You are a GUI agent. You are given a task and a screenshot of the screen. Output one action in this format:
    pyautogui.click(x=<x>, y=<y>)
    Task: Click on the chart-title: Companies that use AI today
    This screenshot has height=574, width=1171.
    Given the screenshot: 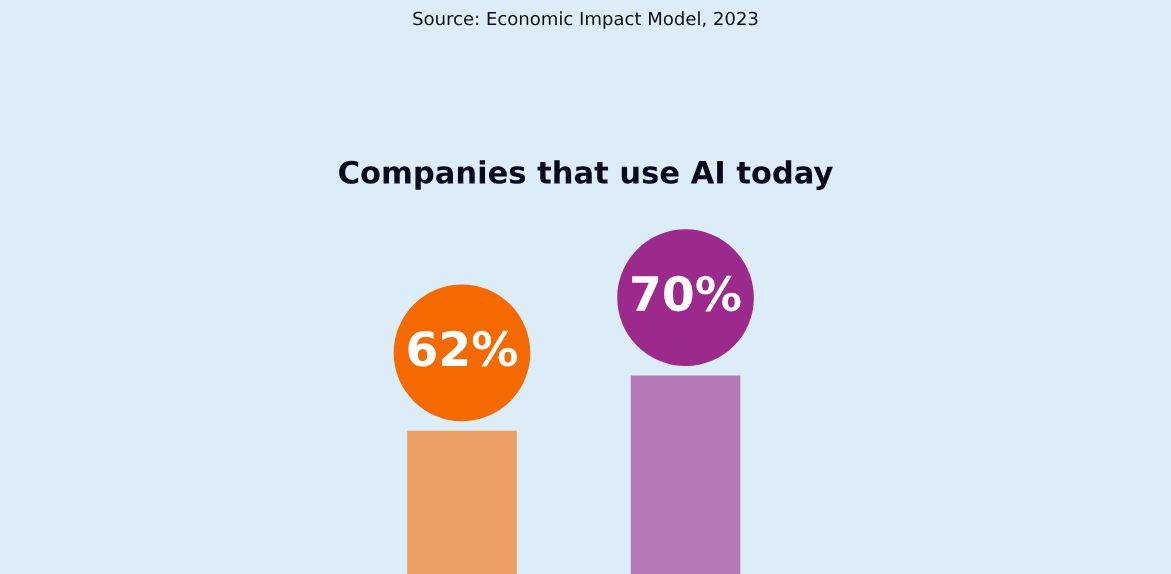 What is the action you would take?
    pyautogui.click(x=586, y=175)
    